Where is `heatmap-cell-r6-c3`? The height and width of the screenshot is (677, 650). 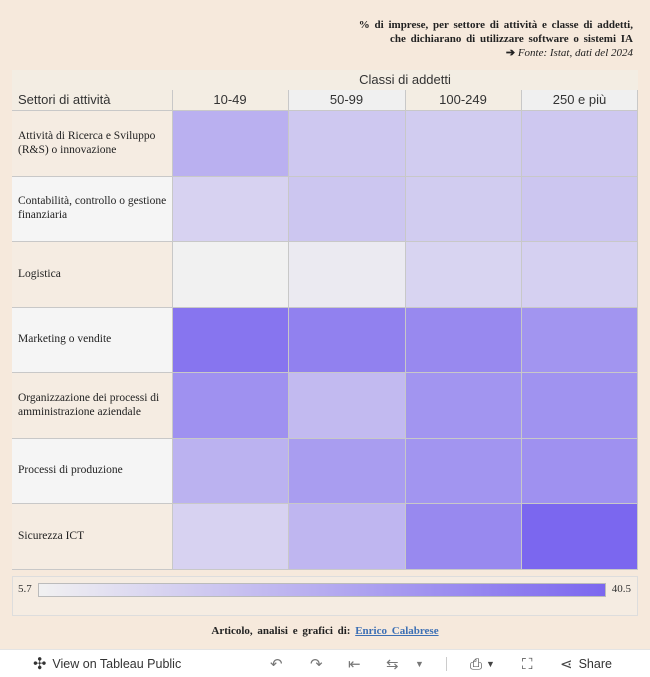 heatmap-cell-r6-c3 is located at coordinates (579, 536).